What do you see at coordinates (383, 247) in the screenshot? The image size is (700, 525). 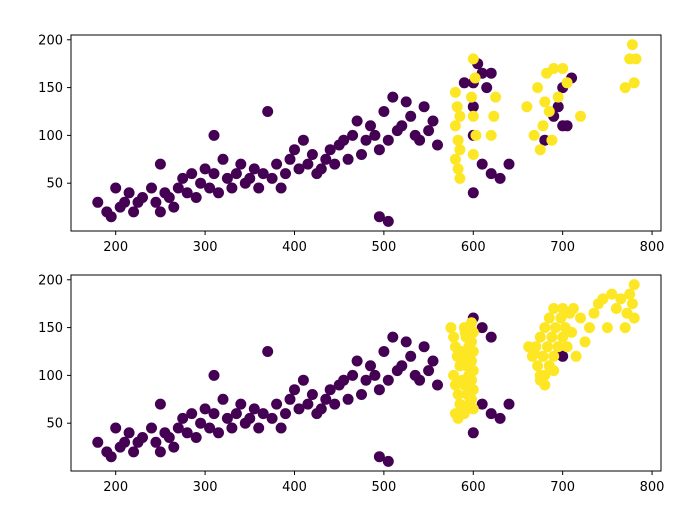 I see `x-tick-label: 500` at bounding box center [383, 247].